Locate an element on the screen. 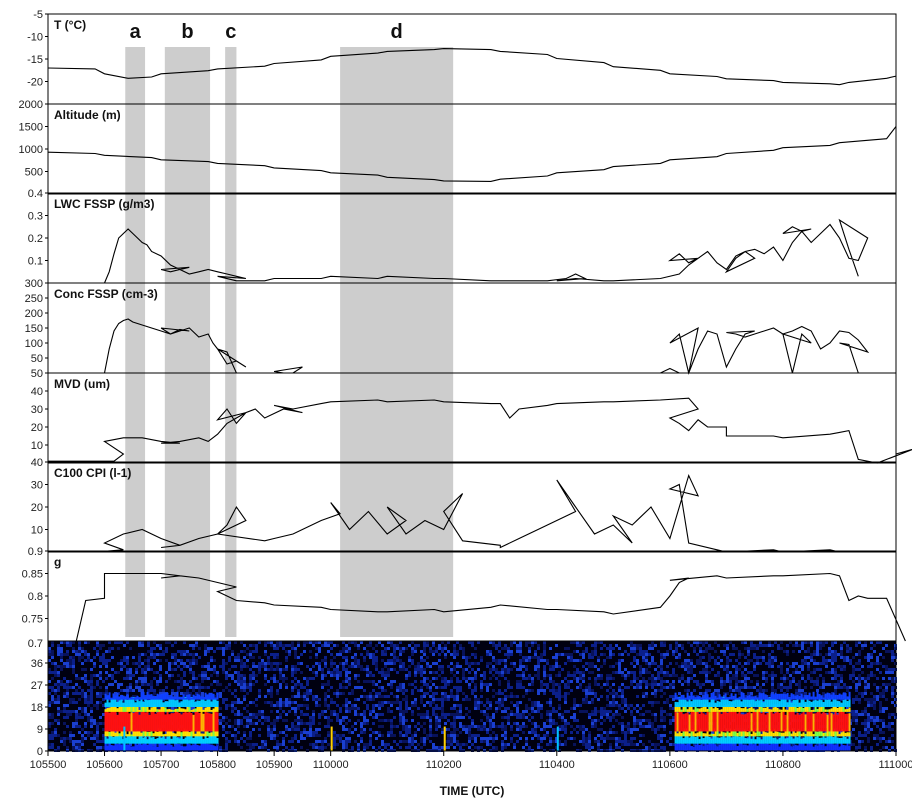  xtick-label: 105500 is located at coordinates (48, 765).